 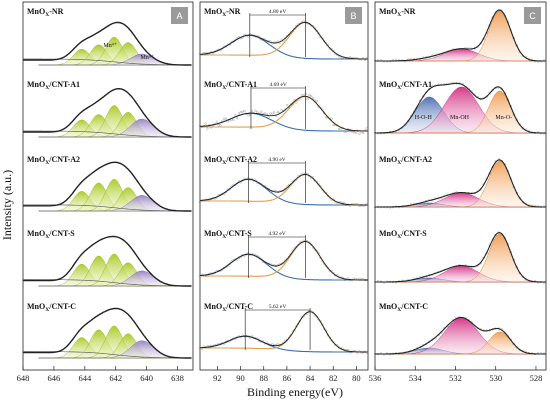 What do you see at coordinates (455, 378) in the screenshot?
I see `x-tick-label: 532` at bounding box center [455, 378].